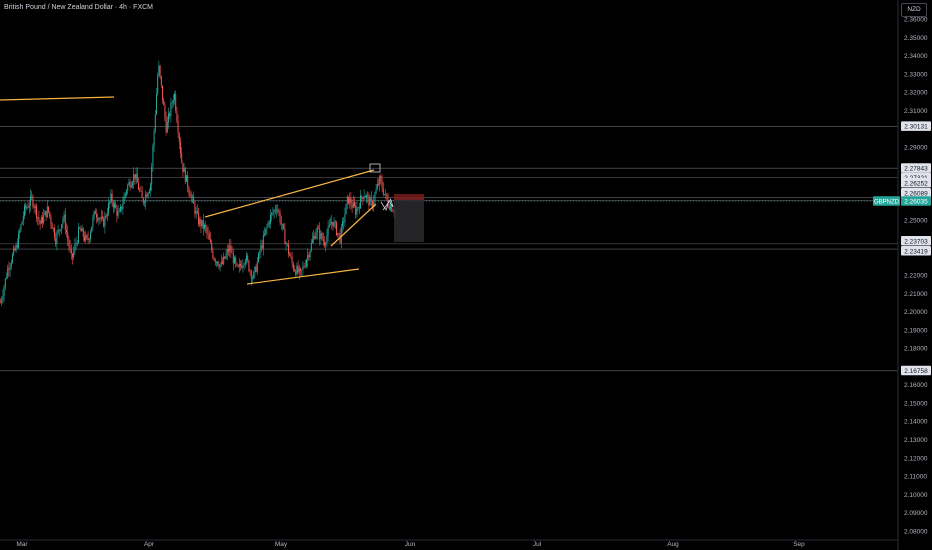  Describe the element at coordinates (916, 20) in the screenshot. I see `y-tick-label: 2.36000` at that location.